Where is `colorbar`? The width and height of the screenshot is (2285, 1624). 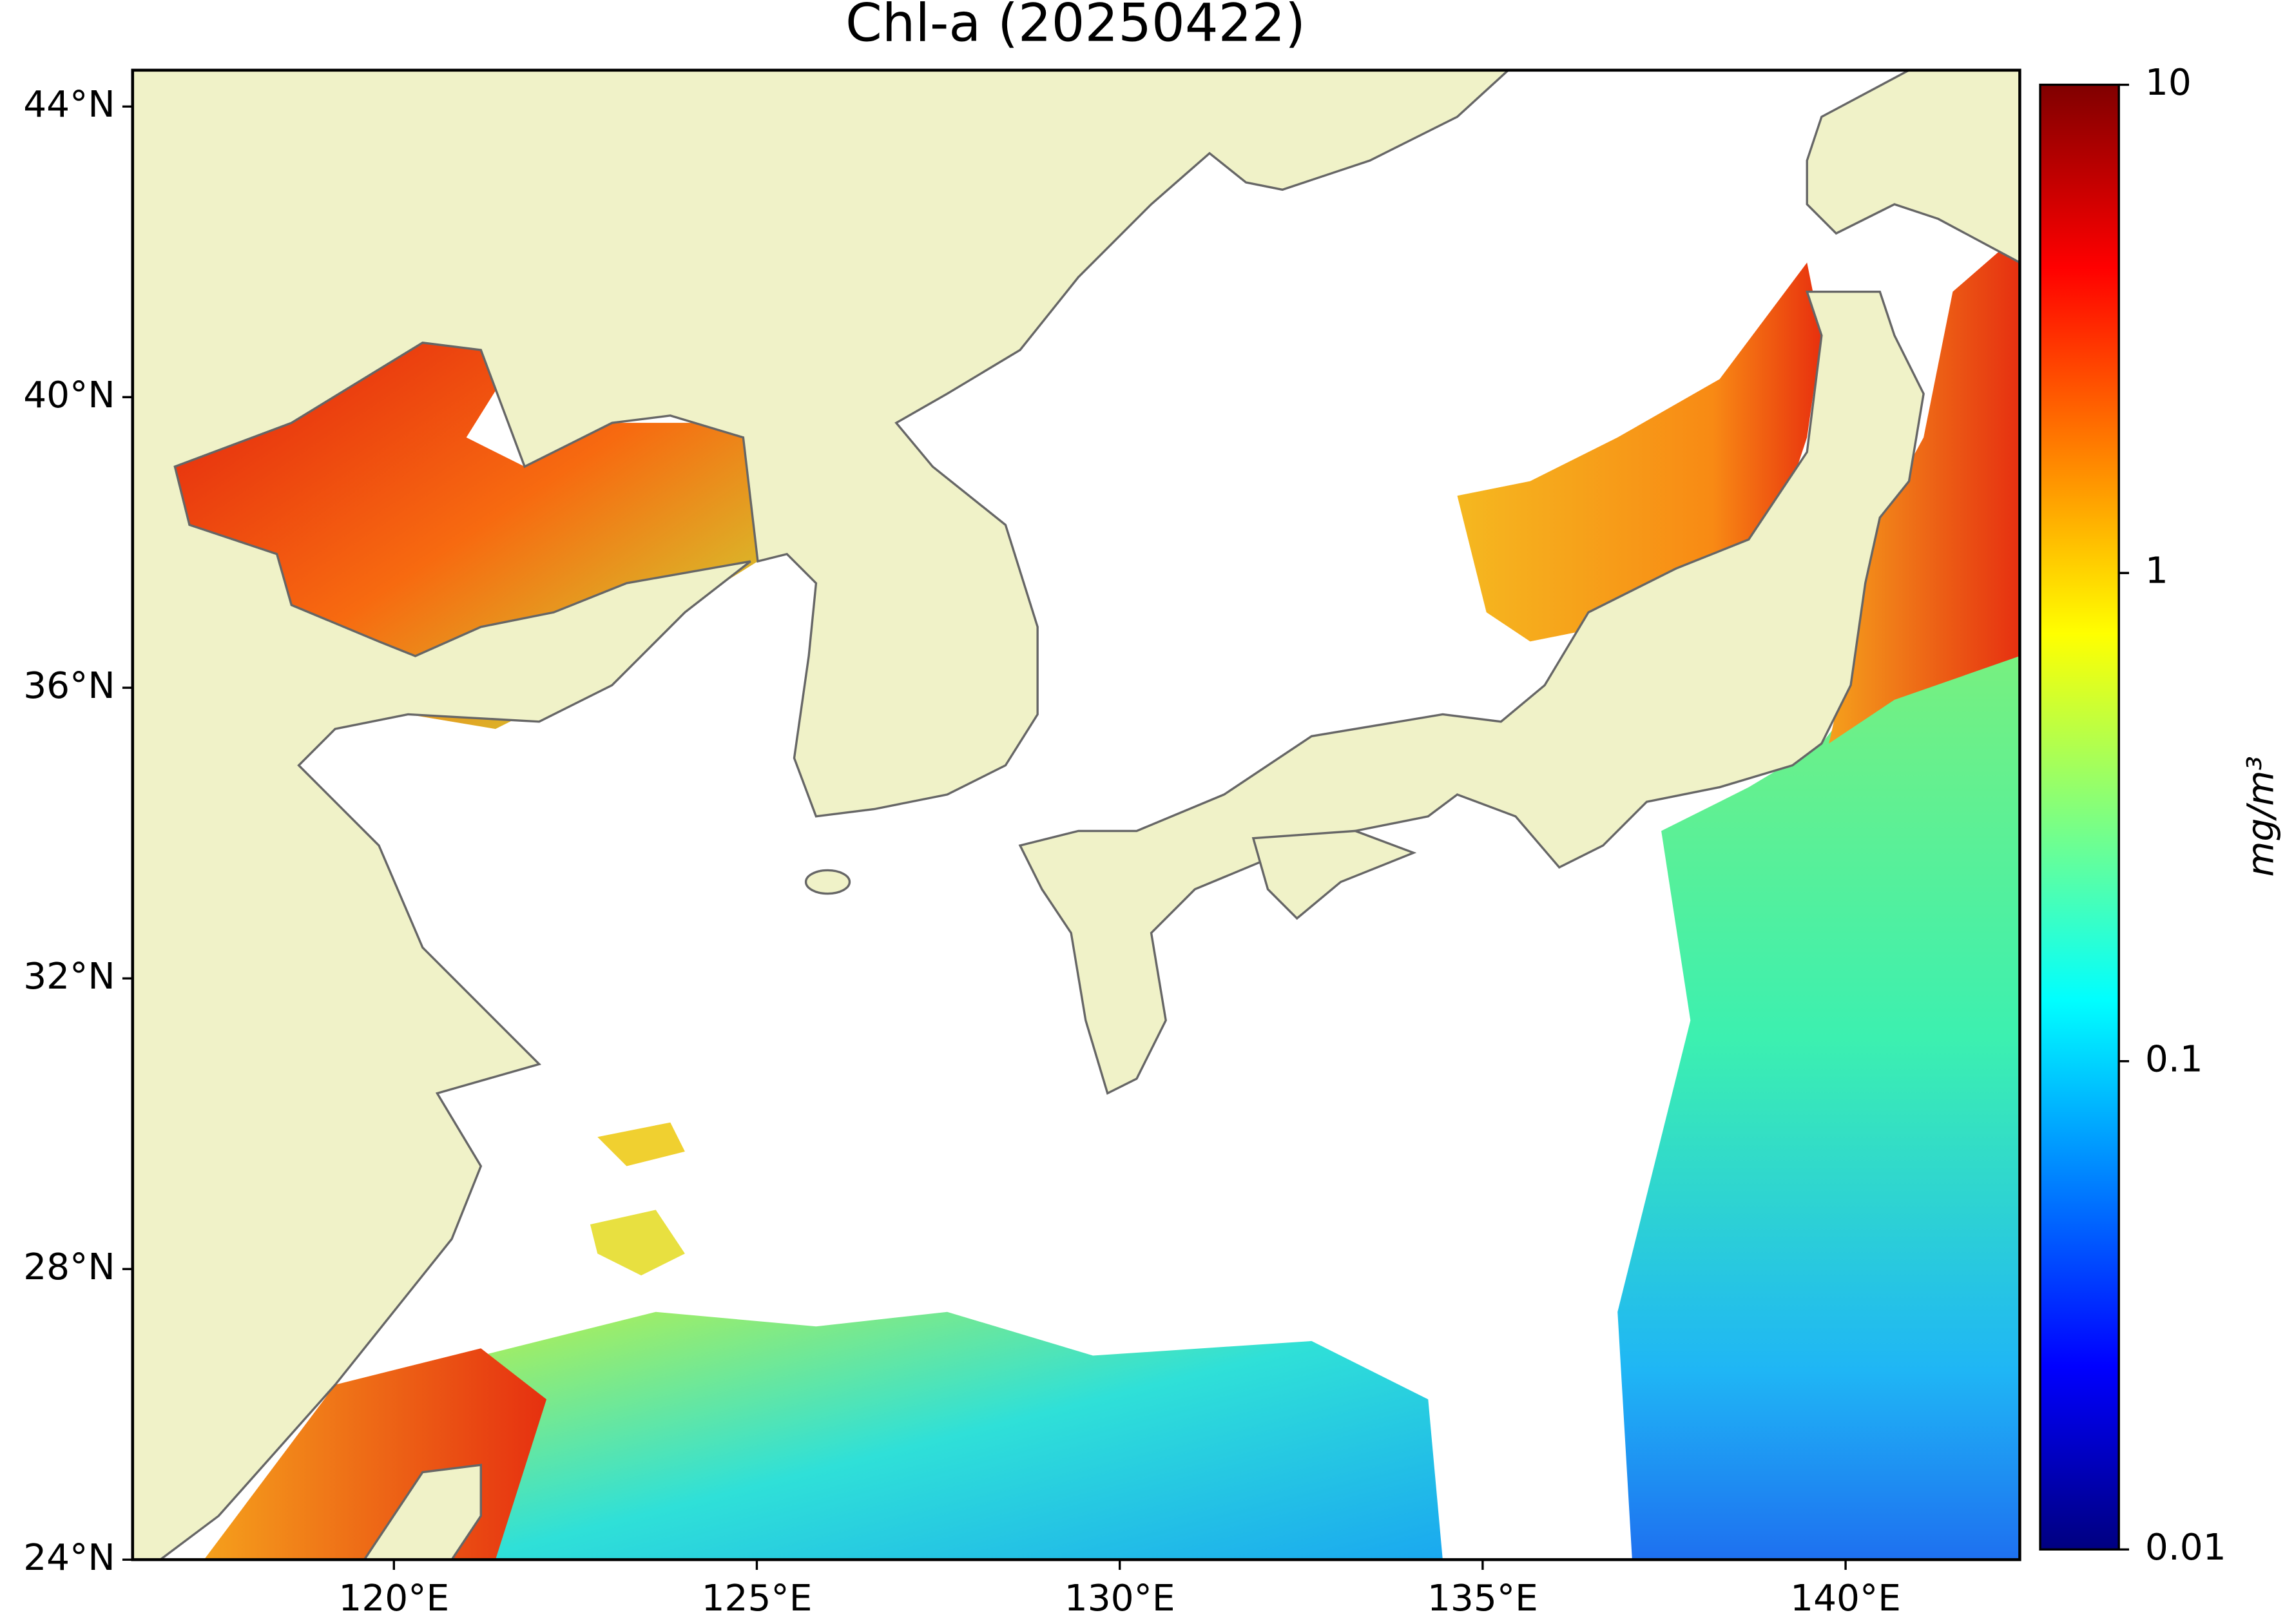 colorbar is located at coordinates (2079, 817).